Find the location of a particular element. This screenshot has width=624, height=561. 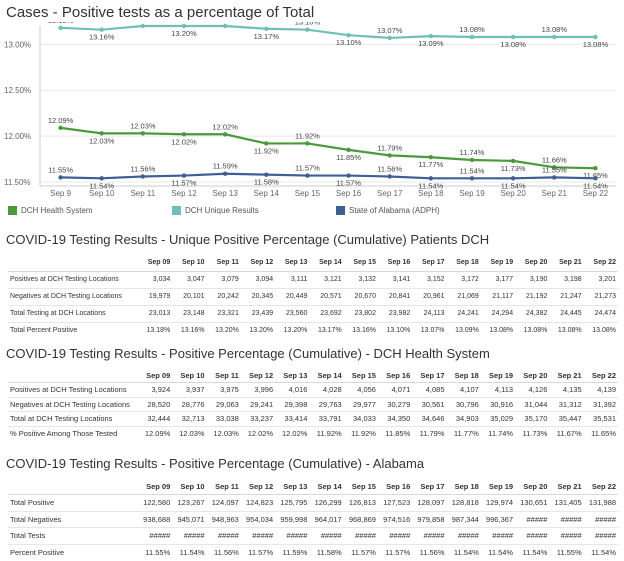

column-header: Sep 09 is located at coordinates (155, 263).